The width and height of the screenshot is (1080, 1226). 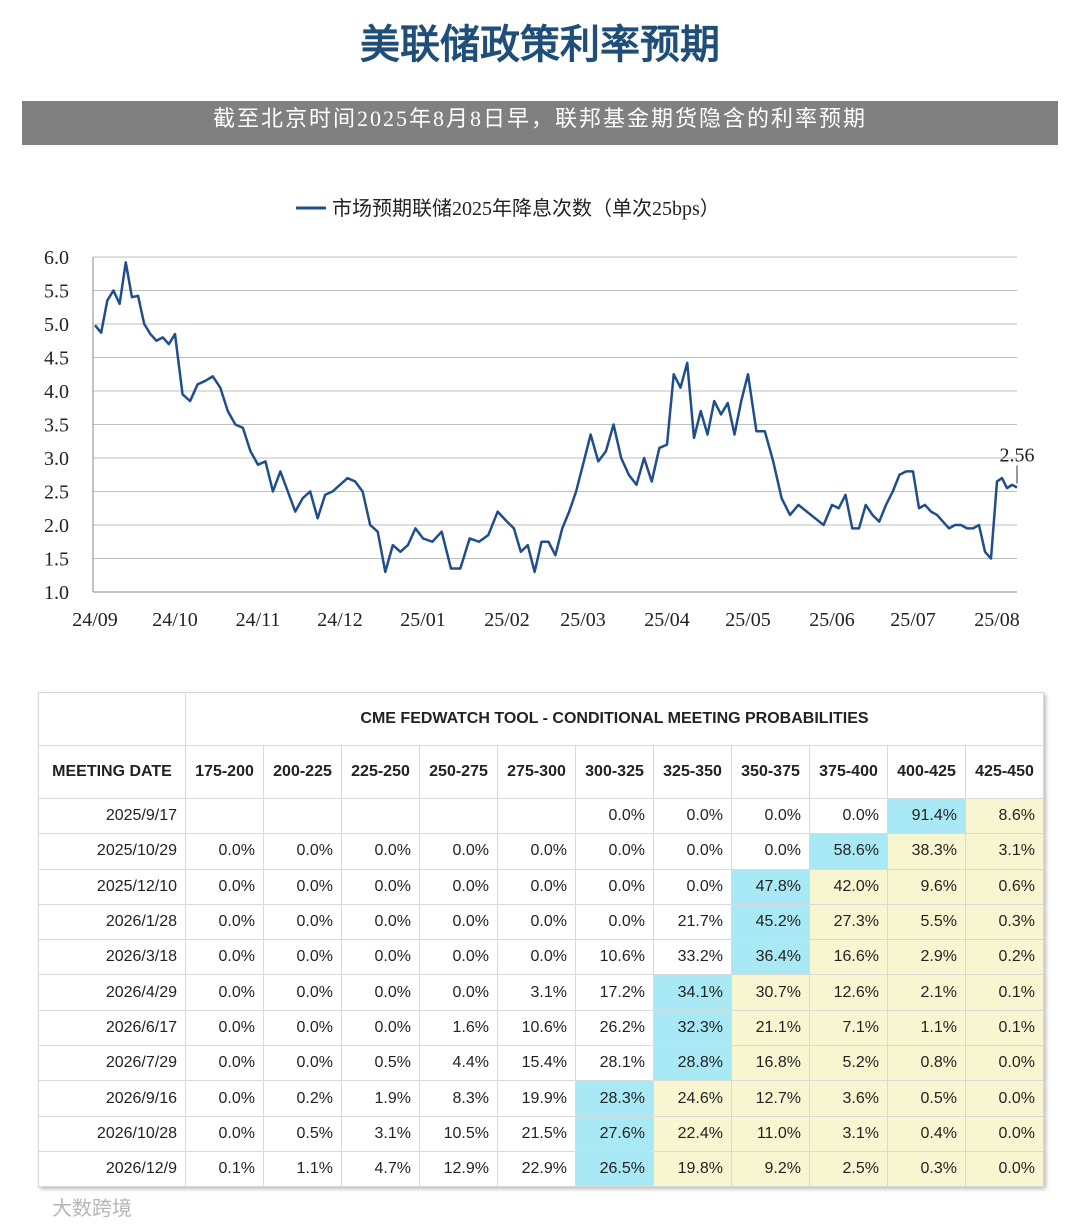 What do you see at coordinates (458, 1098) in the screenshot?
I see `probability-cell: 8.3%` at bounding box center [458, 1098].